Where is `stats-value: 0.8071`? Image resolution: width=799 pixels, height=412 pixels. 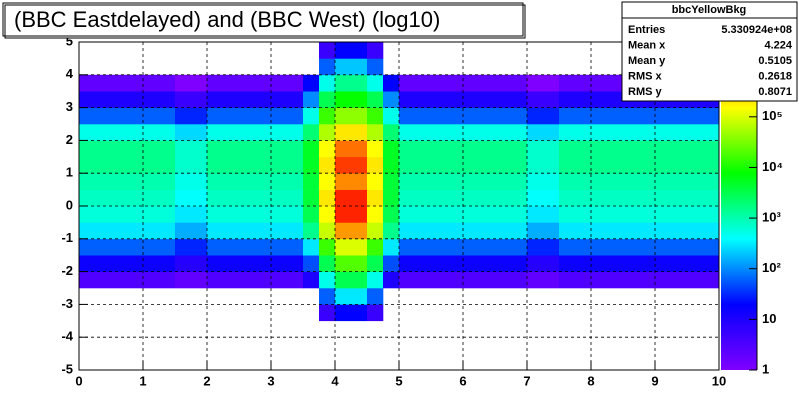
stats-value: 0.8071 is located at coordinates (775, 92).